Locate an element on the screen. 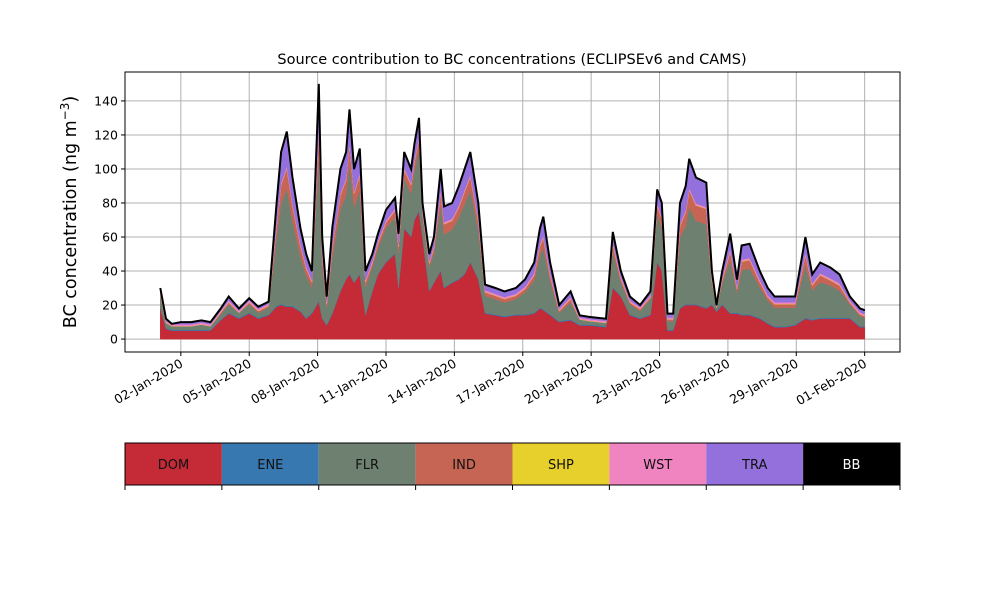  y-axis-label: BC concentration (ng m−3) is located at coordinates (69, 212).